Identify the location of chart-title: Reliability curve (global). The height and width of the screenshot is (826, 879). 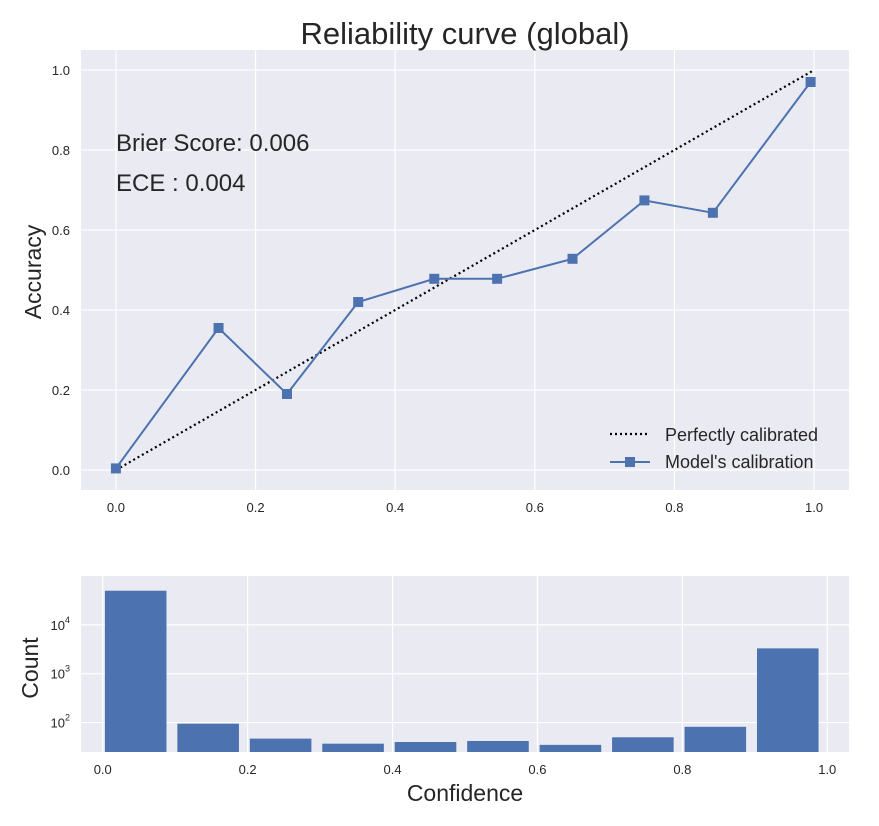
(464, 33).